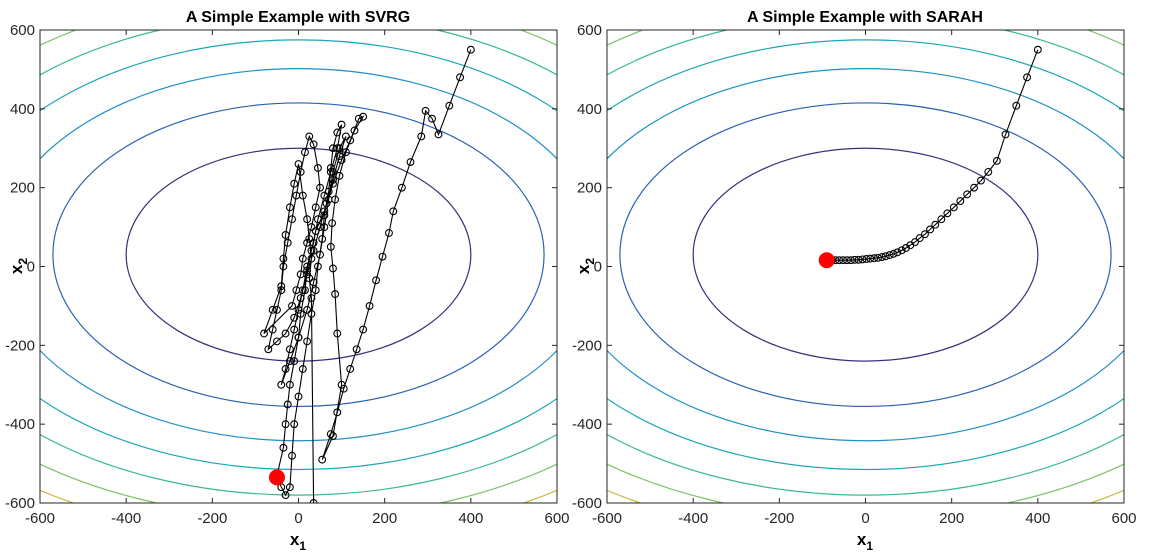  What do you see at coordinates (607, 518) in the screenshot?
I see `x-tick-label: -600` at bounding box center [607, 518].